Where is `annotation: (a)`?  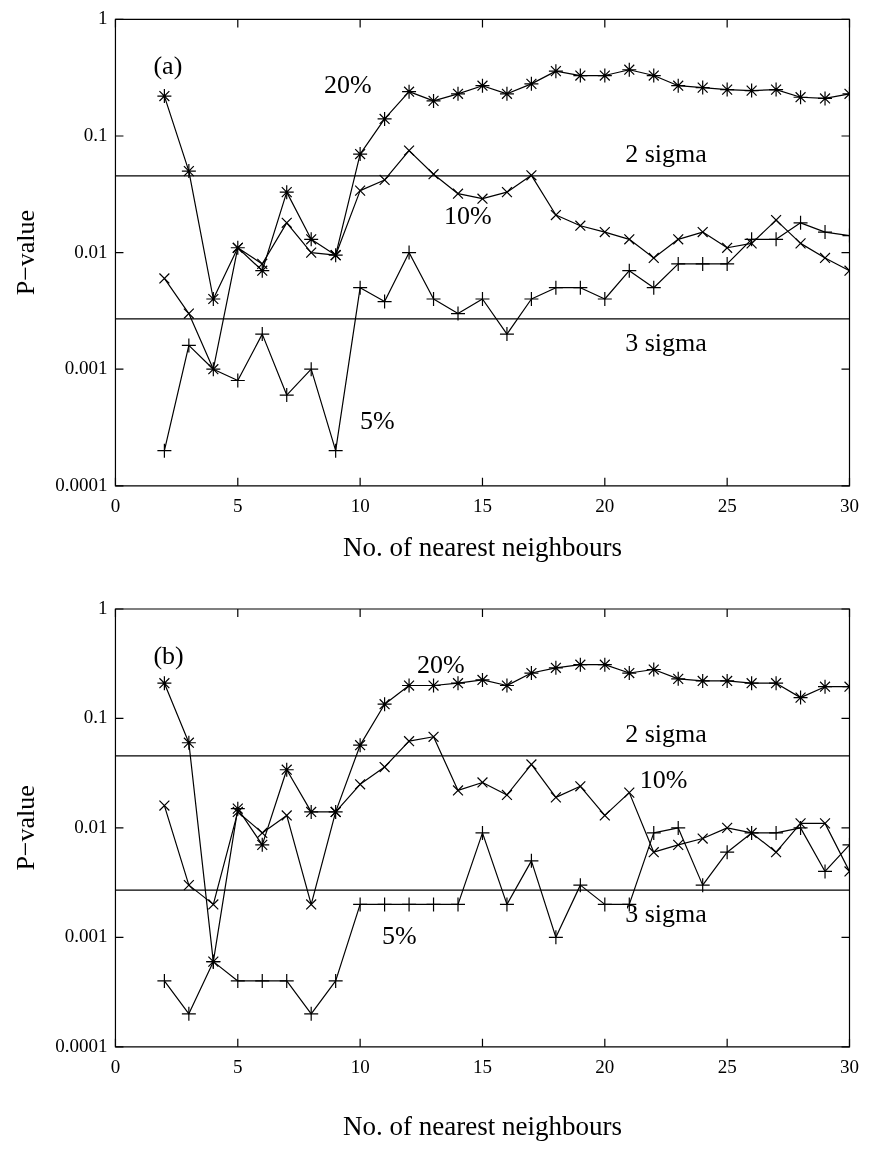 annotation: (a) is located at coordinates (168, 66).